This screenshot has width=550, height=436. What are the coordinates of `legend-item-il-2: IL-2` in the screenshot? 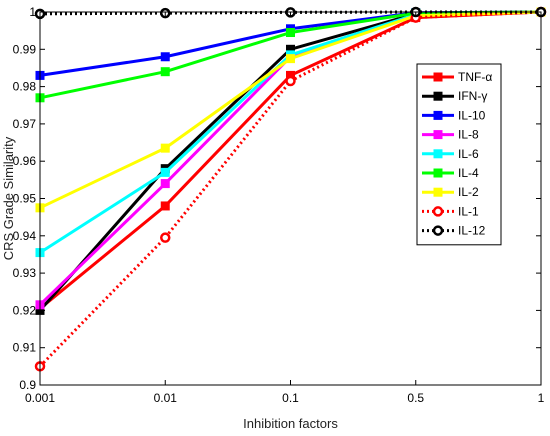 It's located at (450, 192).